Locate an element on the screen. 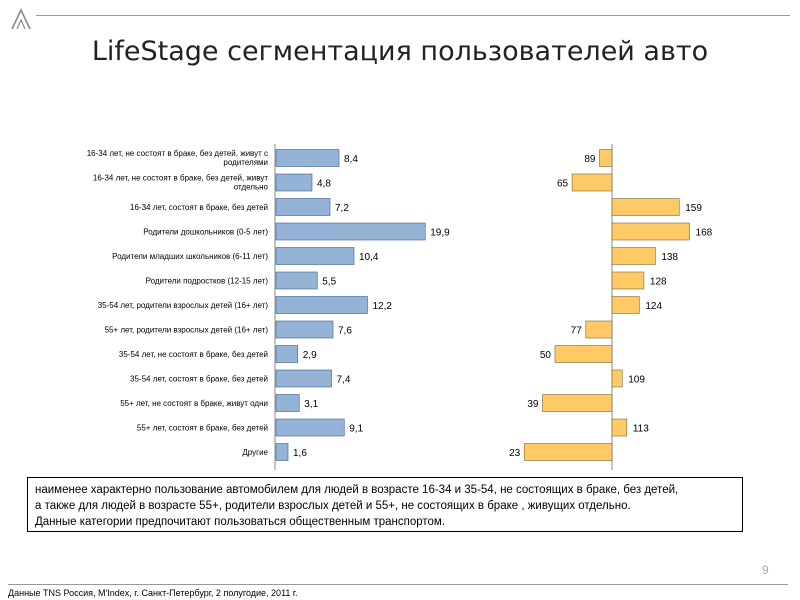 The image size is (800, 600). page-number: 9 is located at coordinates (765, 570).